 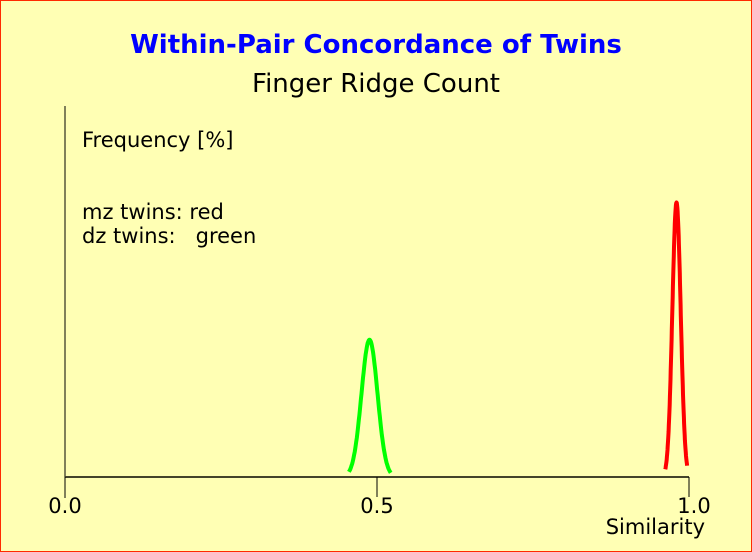 I want to click on series-curve-dz-twins, so click(x=370, y=405).